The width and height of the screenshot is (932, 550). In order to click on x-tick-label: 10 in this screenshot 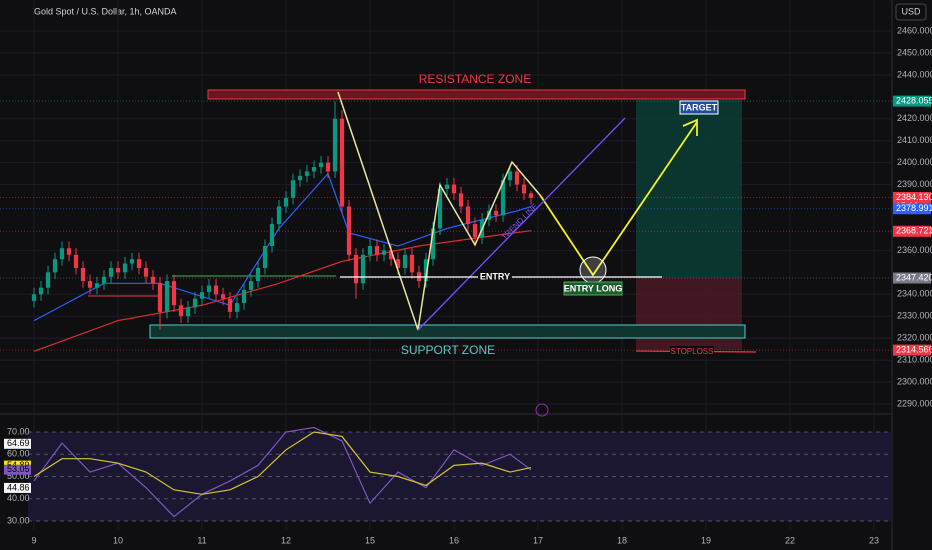, I will do `click(118, 540)`.